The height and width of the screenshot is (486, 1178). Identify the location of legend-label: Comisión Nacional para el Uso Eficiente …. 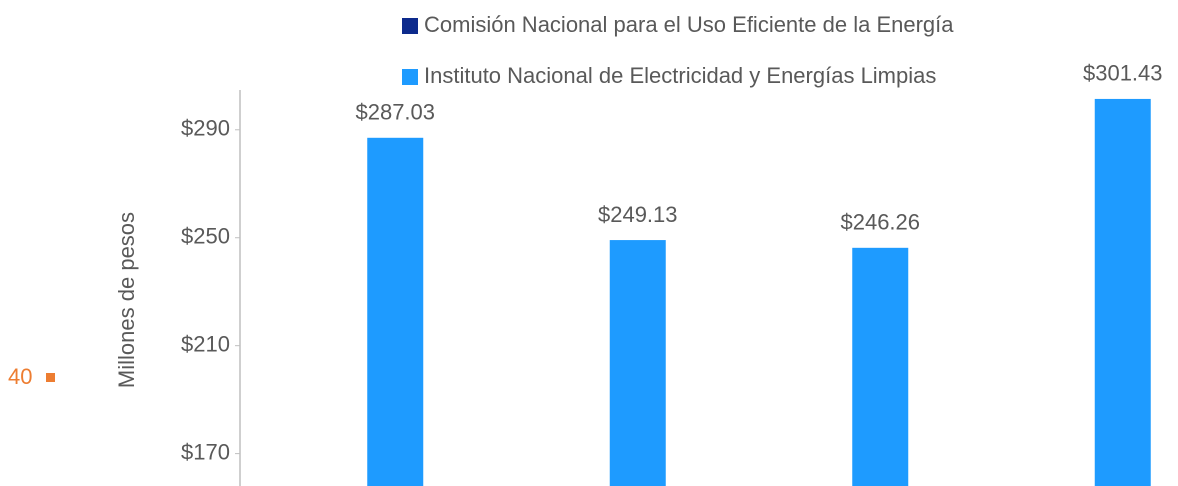
(689, 24).